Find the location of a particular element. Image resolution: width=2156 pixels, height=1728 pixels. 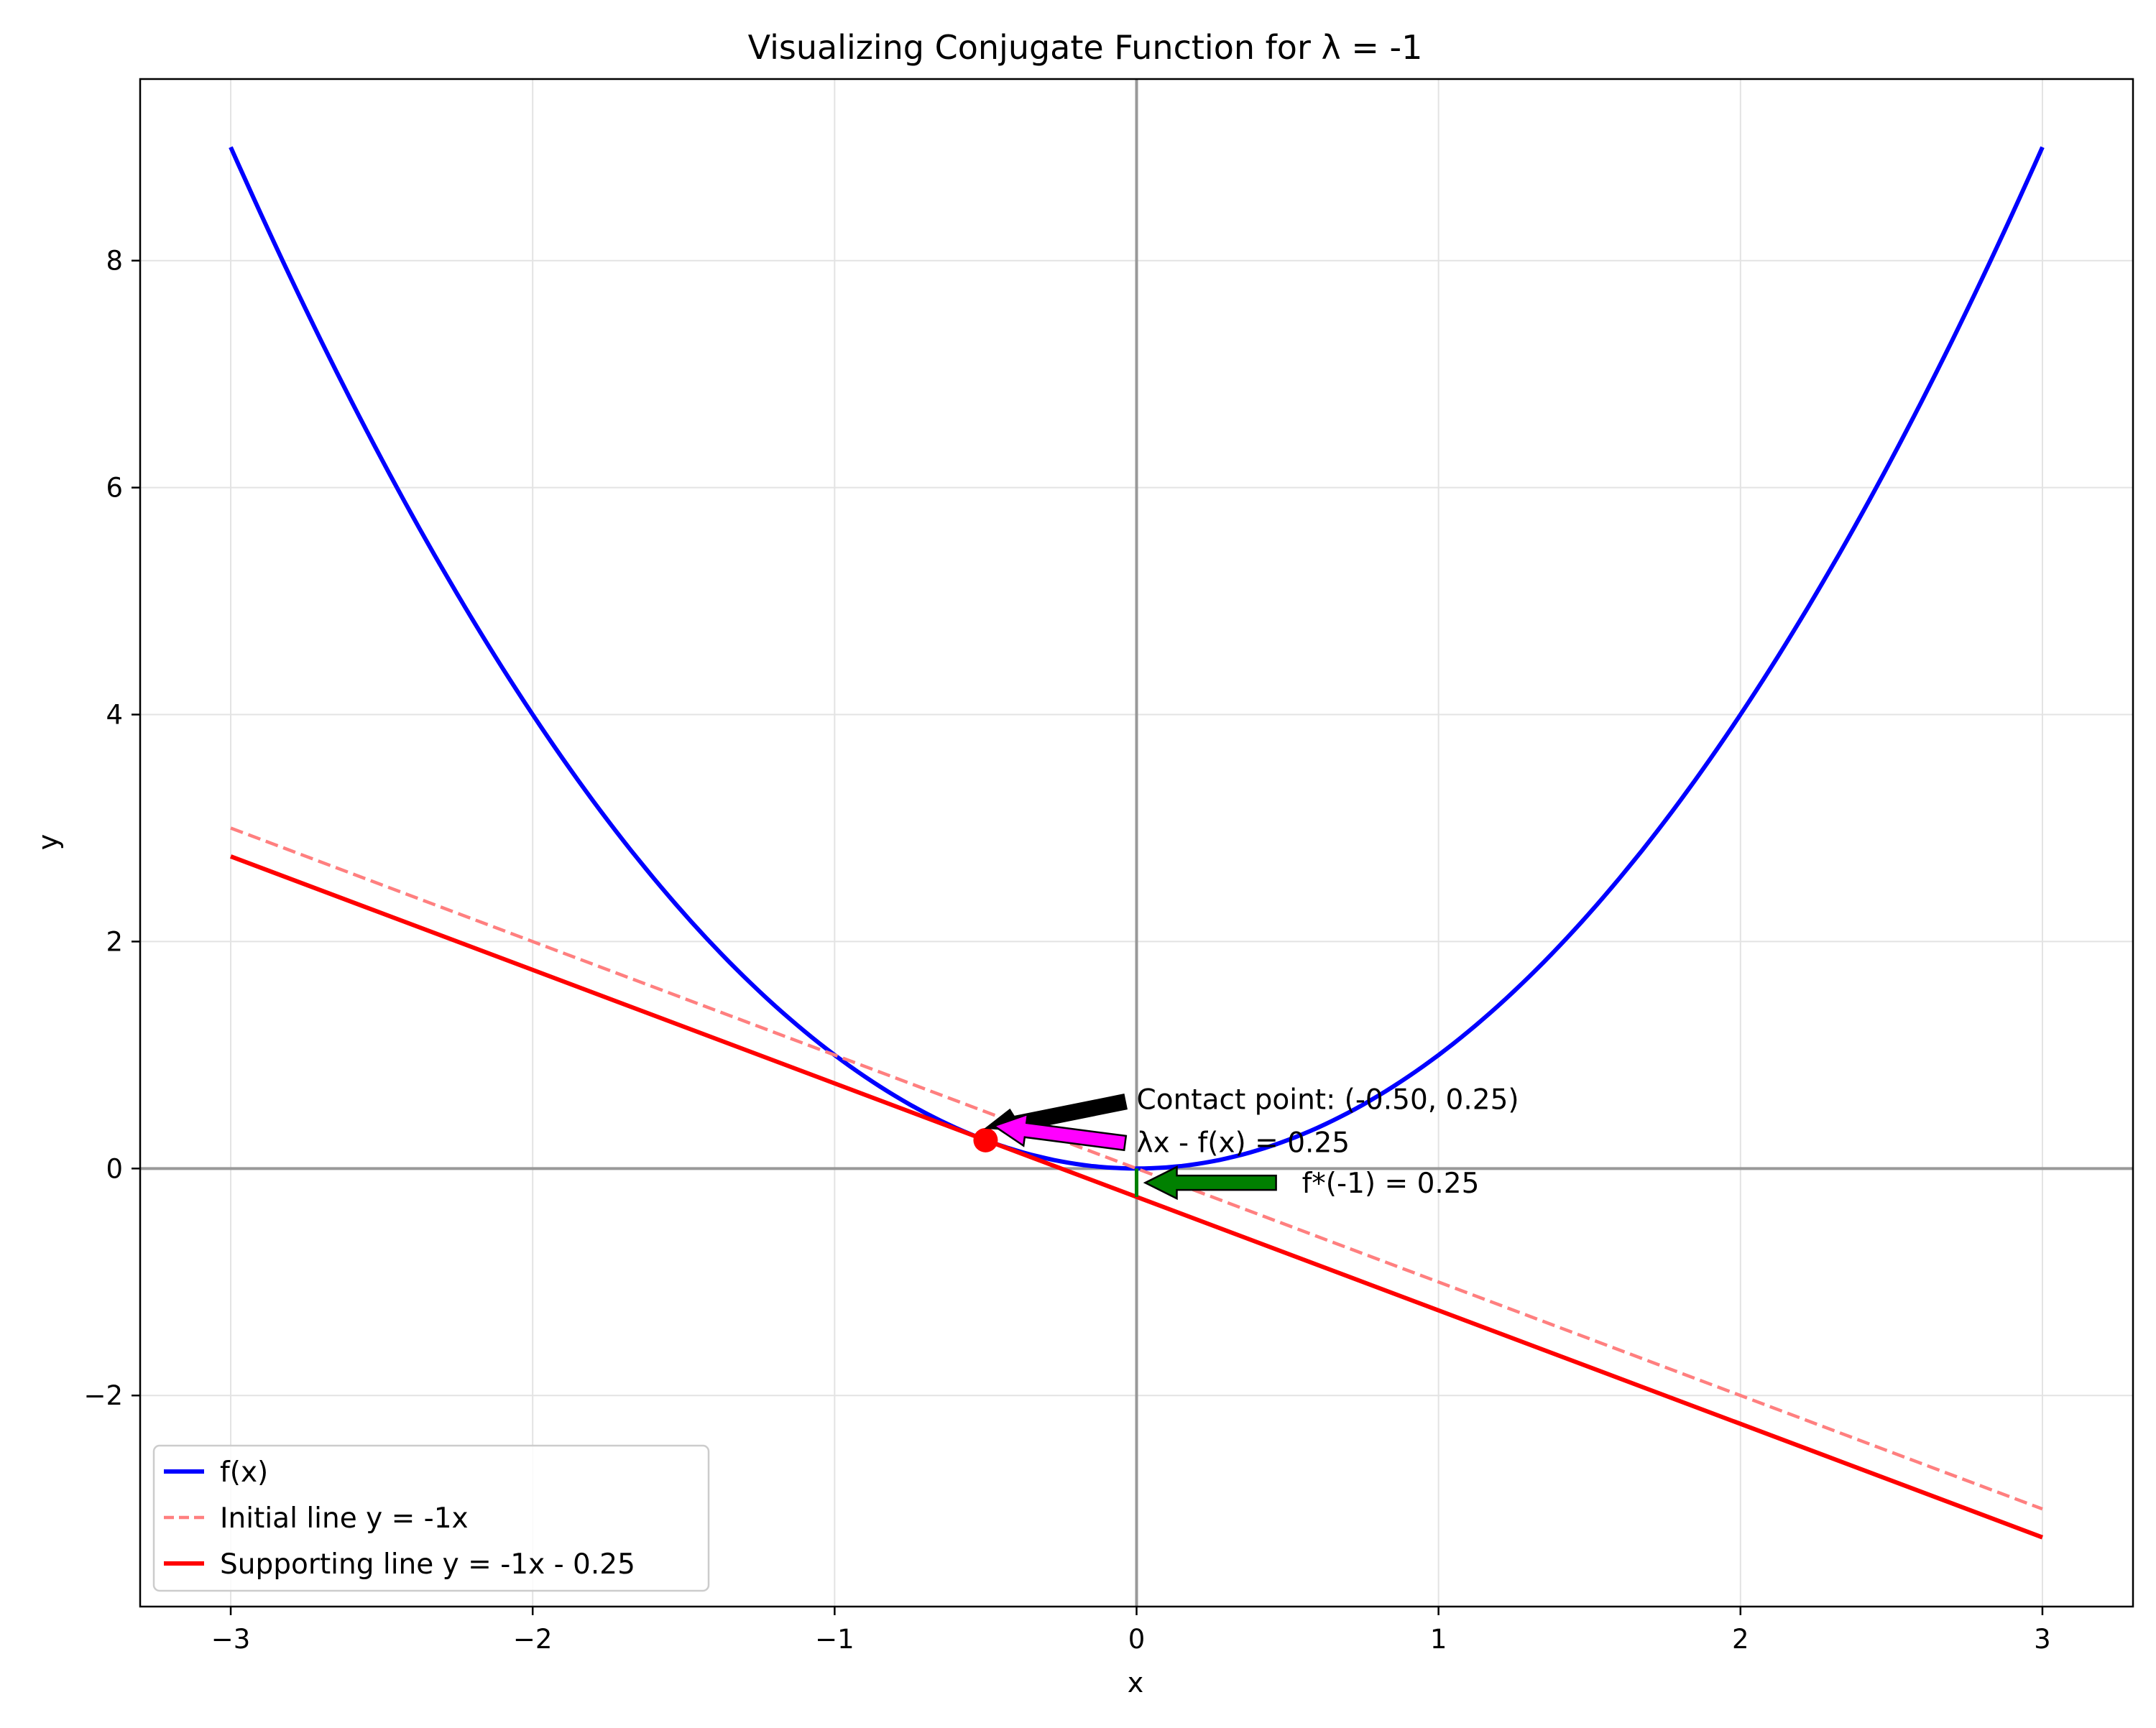

x-tick-label: −1 is located at coordinates (834, 1639).